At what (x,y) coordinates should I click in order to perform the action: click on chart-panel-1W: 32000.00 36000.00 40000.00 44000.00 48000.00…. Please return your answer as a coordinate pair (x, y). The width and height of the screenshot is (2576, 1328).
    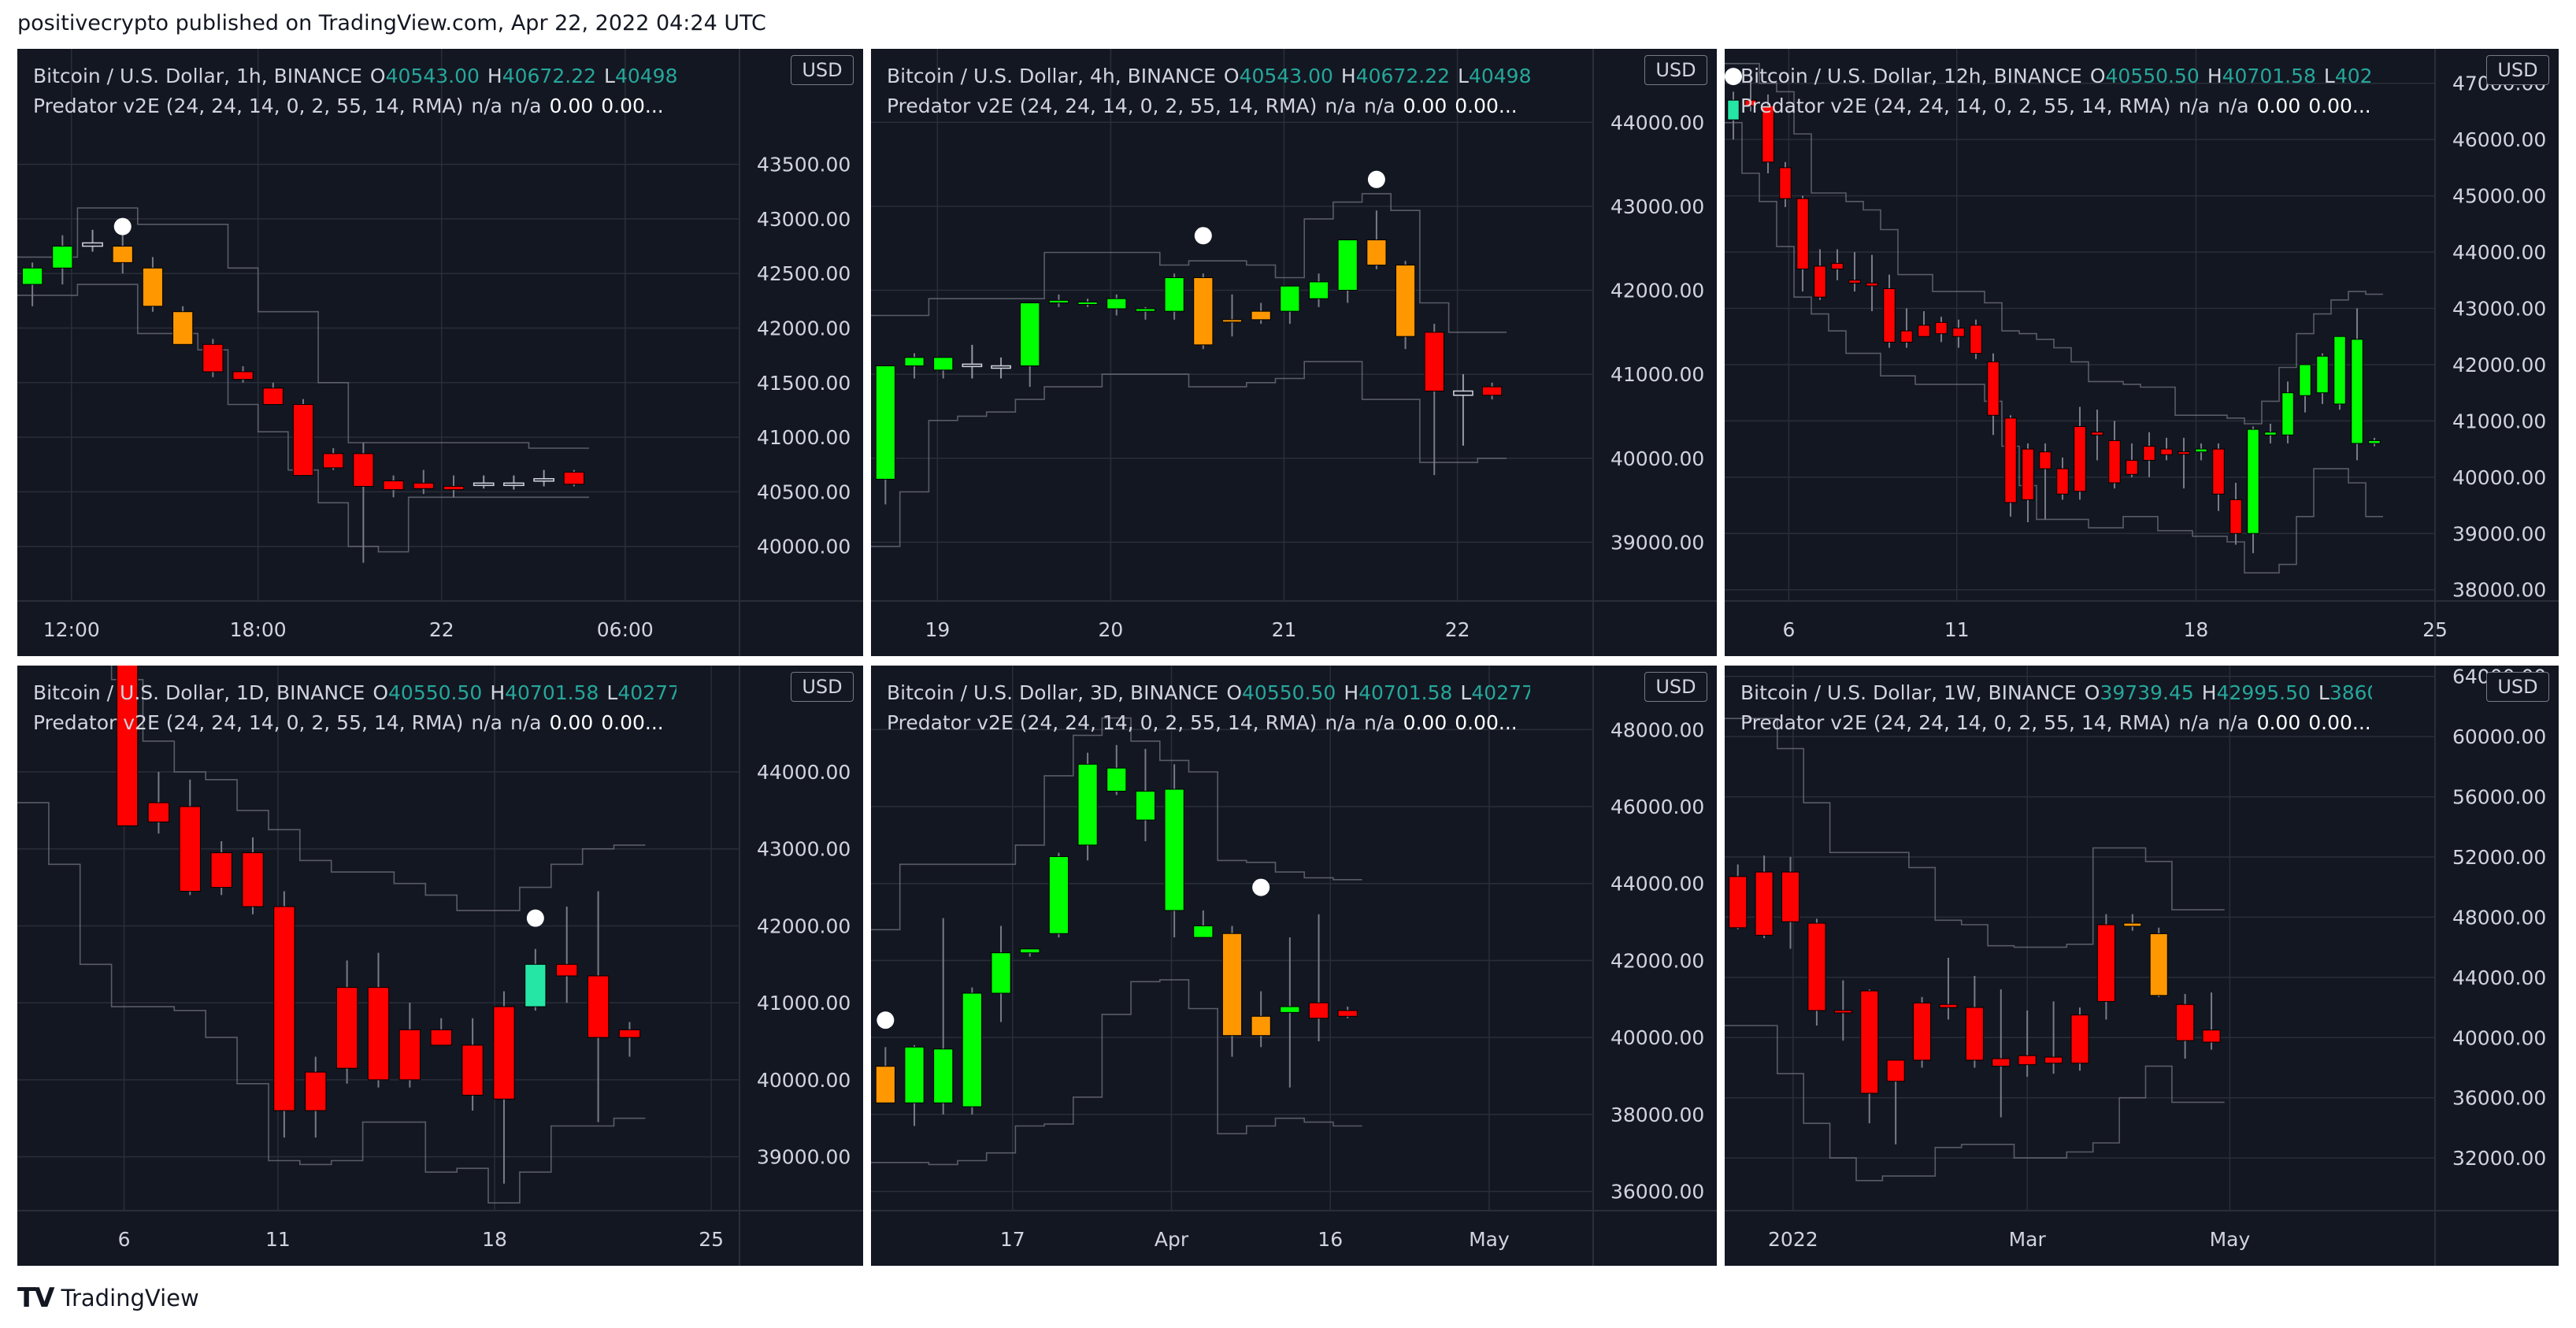
    Looking at the image, I should click on (2142, 966).